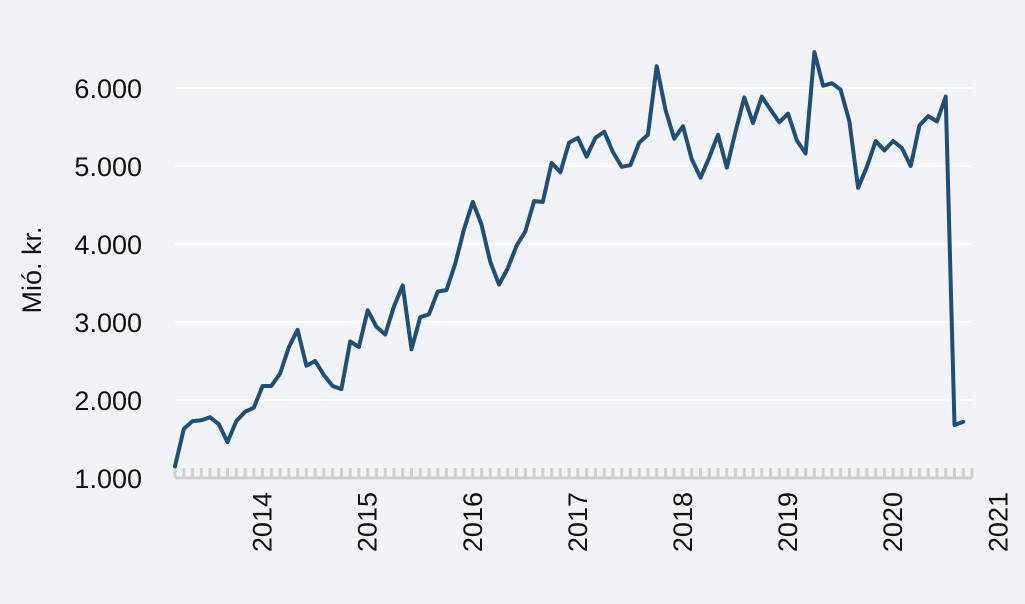 The width and height of the screenshot is (1025, 604). I want to click on x-tick-label: 2015, so click(368, 522).